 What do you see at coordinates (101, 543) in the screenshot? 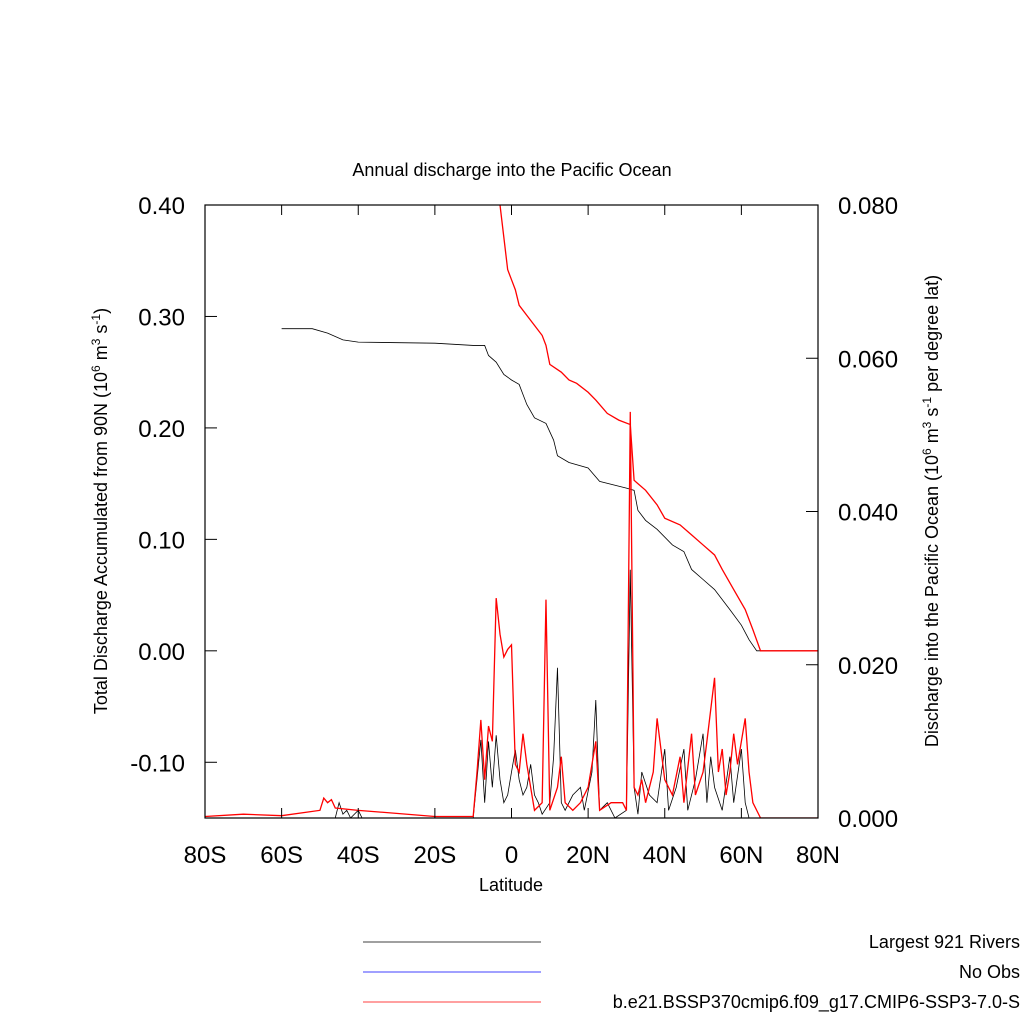
I see `y-axis-title-part: Total Discharge Accumulated from 90N (10` at bounding box center [101, 543].